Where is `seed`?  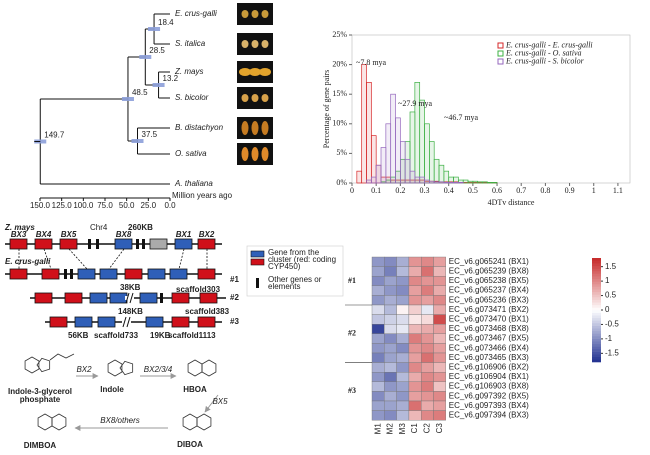 seed is located at coordinates (255, 14).